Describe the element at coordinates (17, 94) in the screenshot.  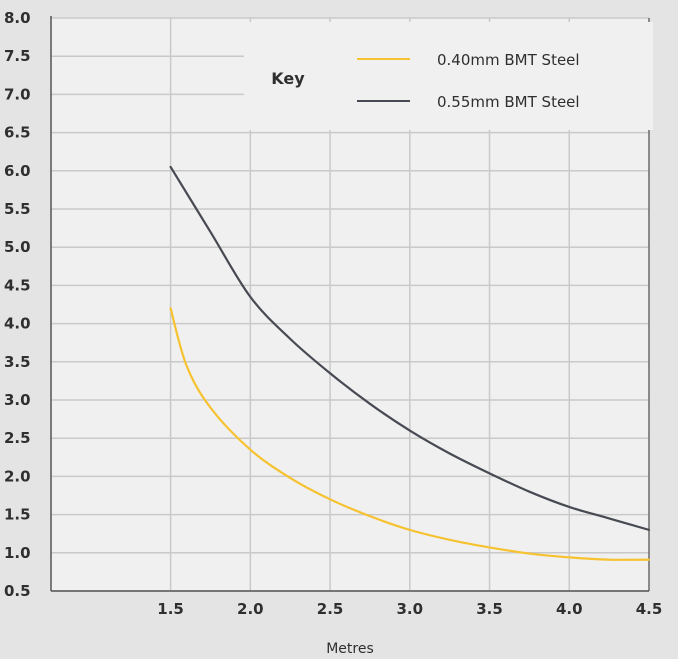
I see `y-tick-label: 7.0` at that location.